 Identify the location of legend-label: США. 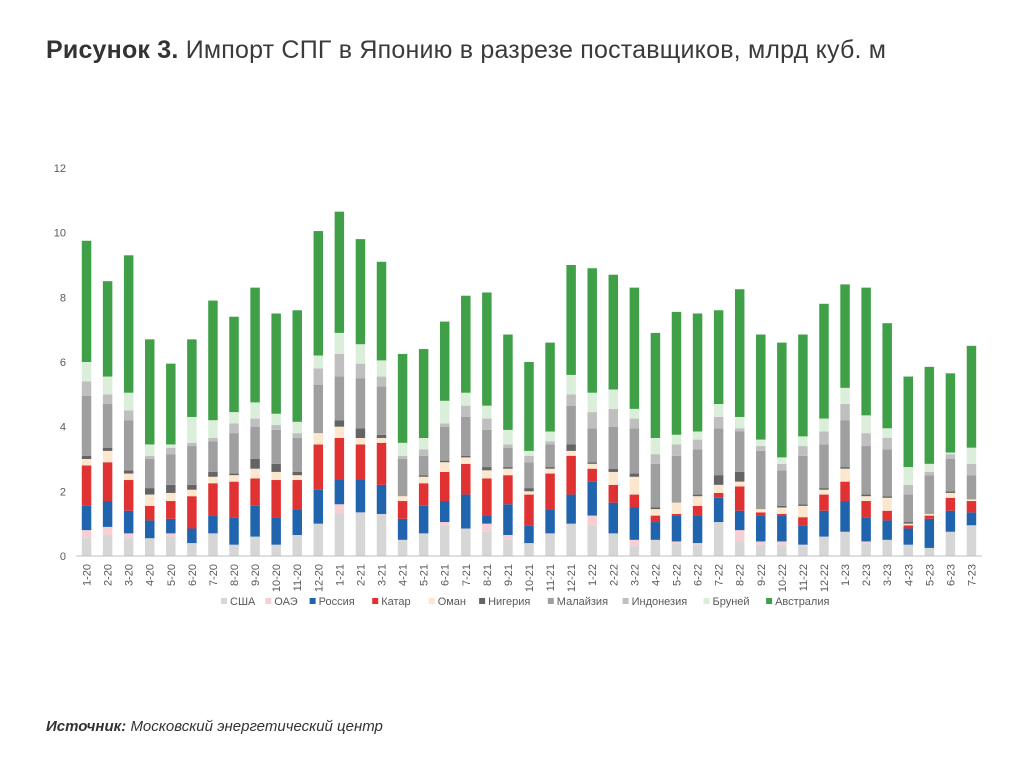
(243, 602).